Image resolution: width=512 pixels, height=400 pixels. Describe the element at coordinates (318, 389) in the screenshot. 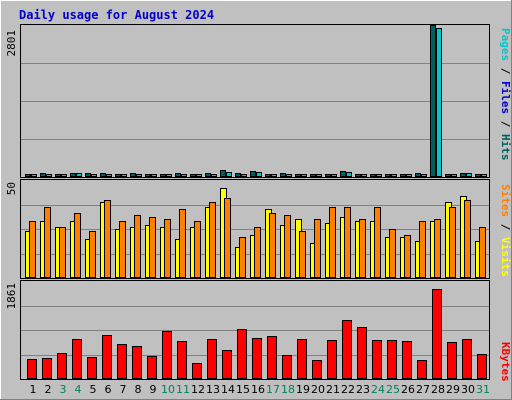

I see `x-tick-label-day-20: 20` at that location.